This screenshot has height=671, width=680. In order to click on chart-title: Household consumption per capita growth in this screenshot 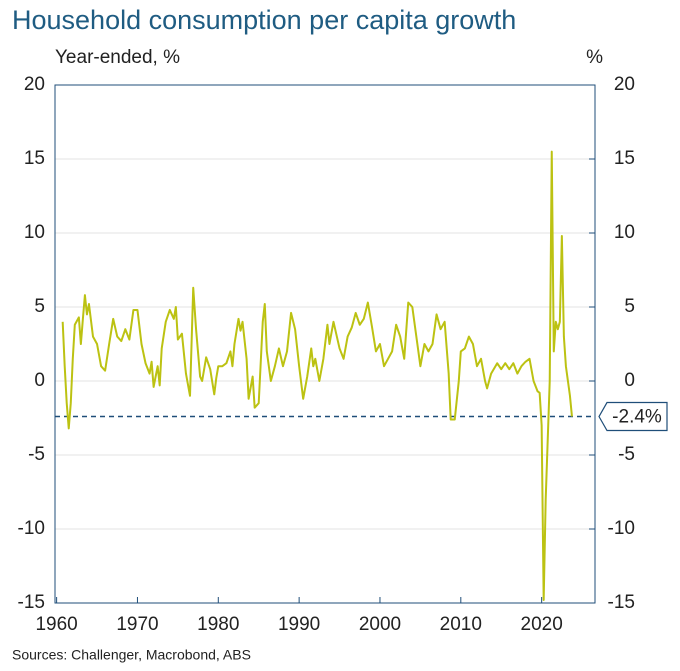, I will do `click(264, 20)`.